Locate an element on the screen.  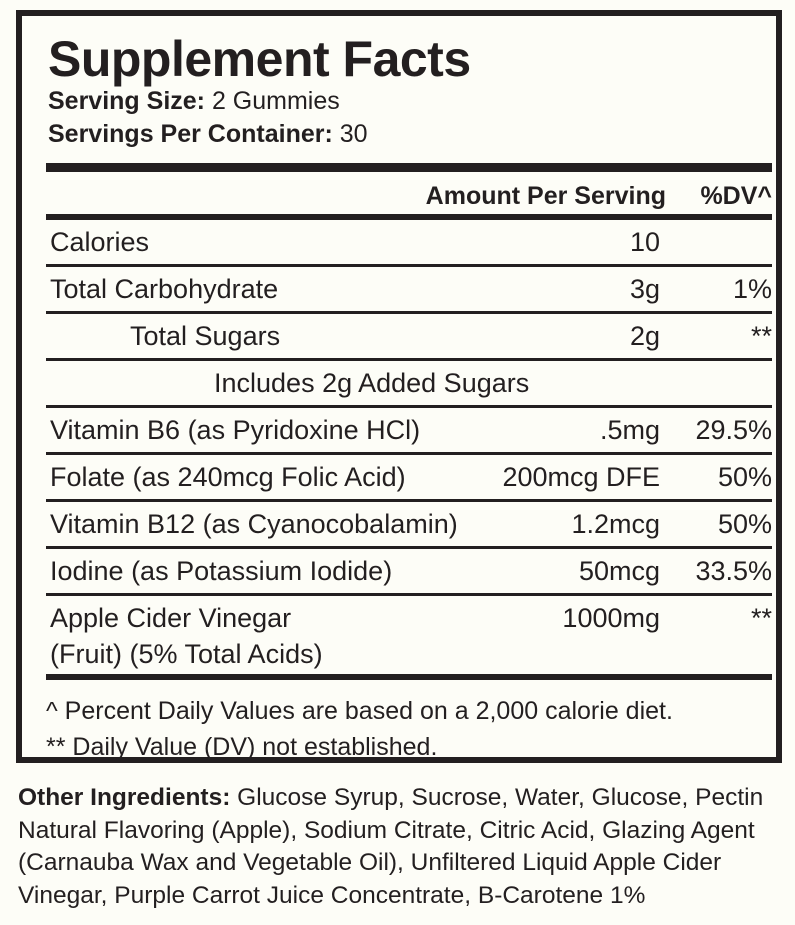
nutrient-amount: 3g is located at coordinates (644, 289).